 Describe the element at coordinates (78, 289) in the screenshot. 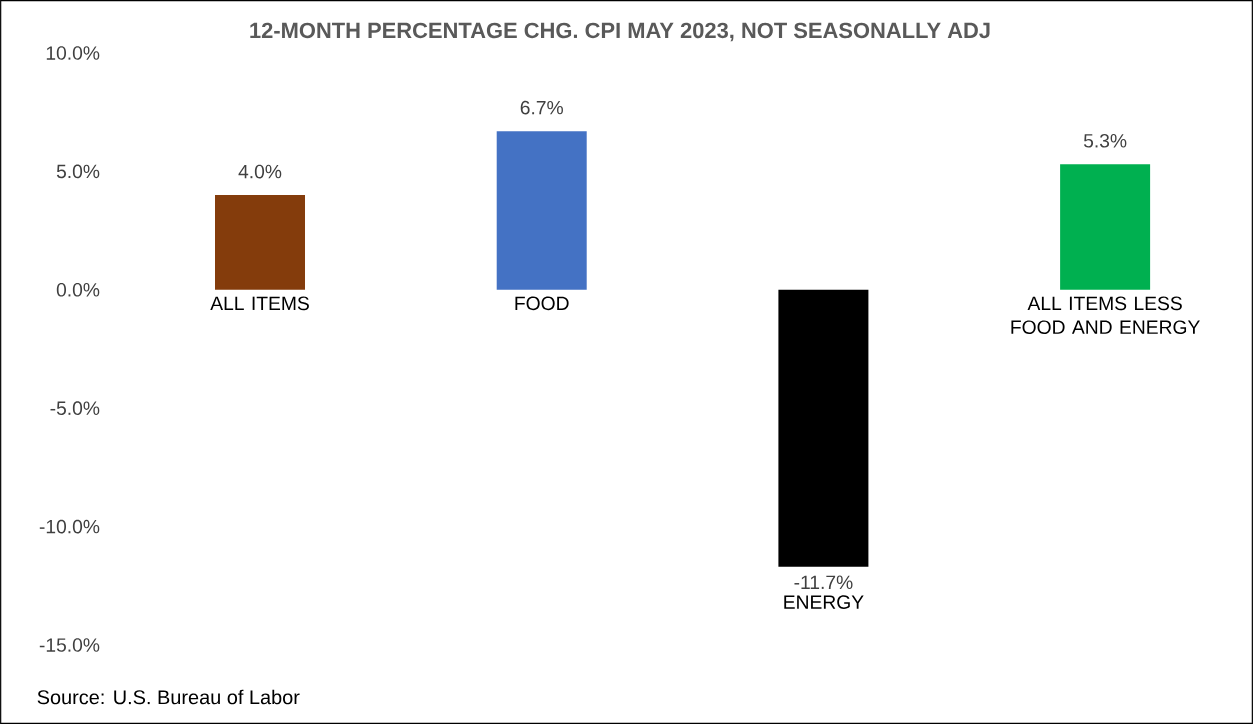

I see `y-tick-label: 0.0%` at that location.